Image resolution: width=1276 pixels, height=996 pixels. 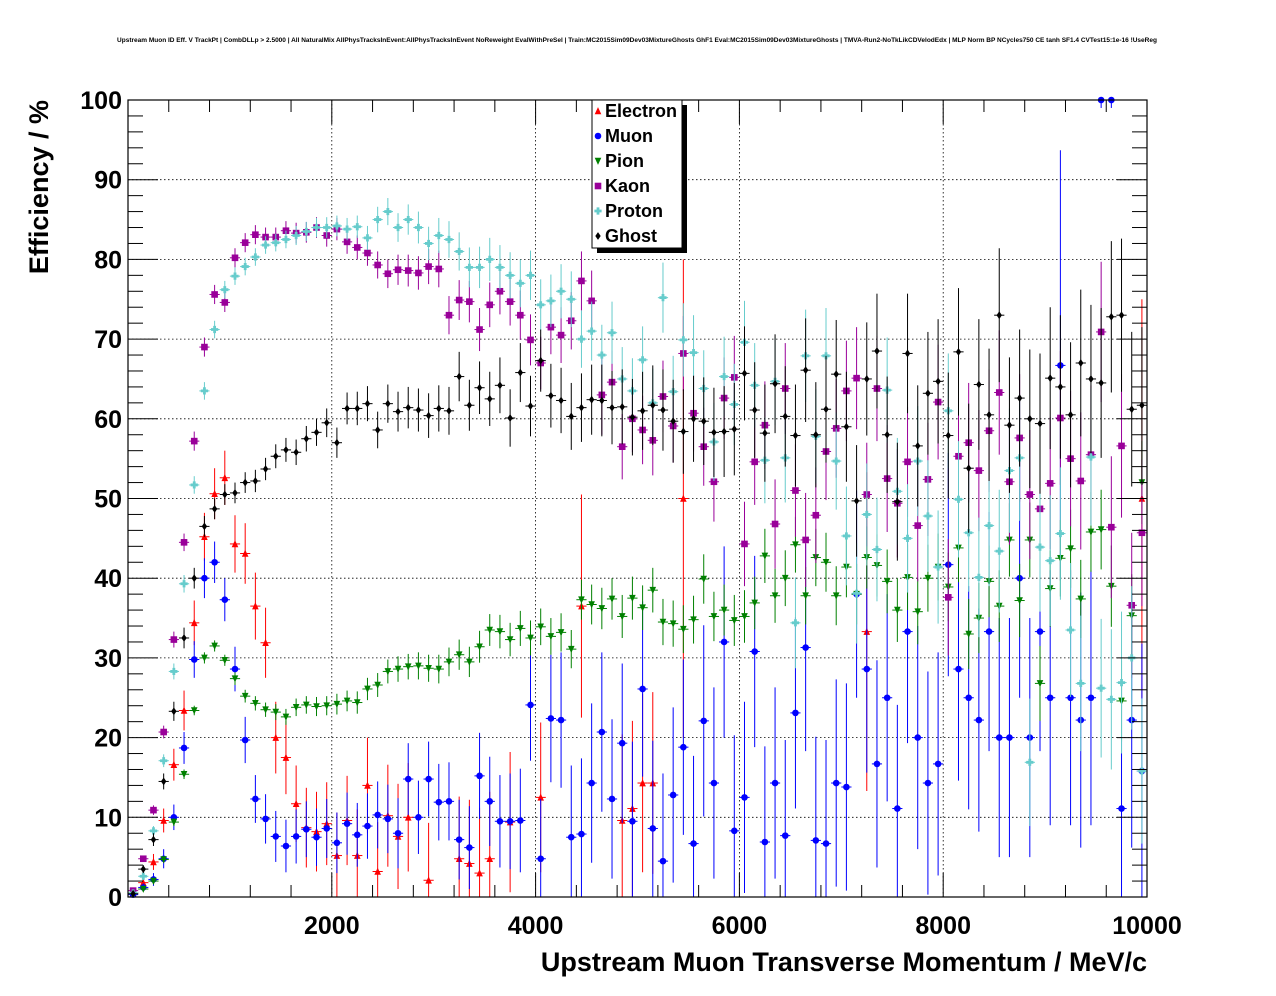 I want to click on y-tick-label: 80, so click(x=108, y=260).